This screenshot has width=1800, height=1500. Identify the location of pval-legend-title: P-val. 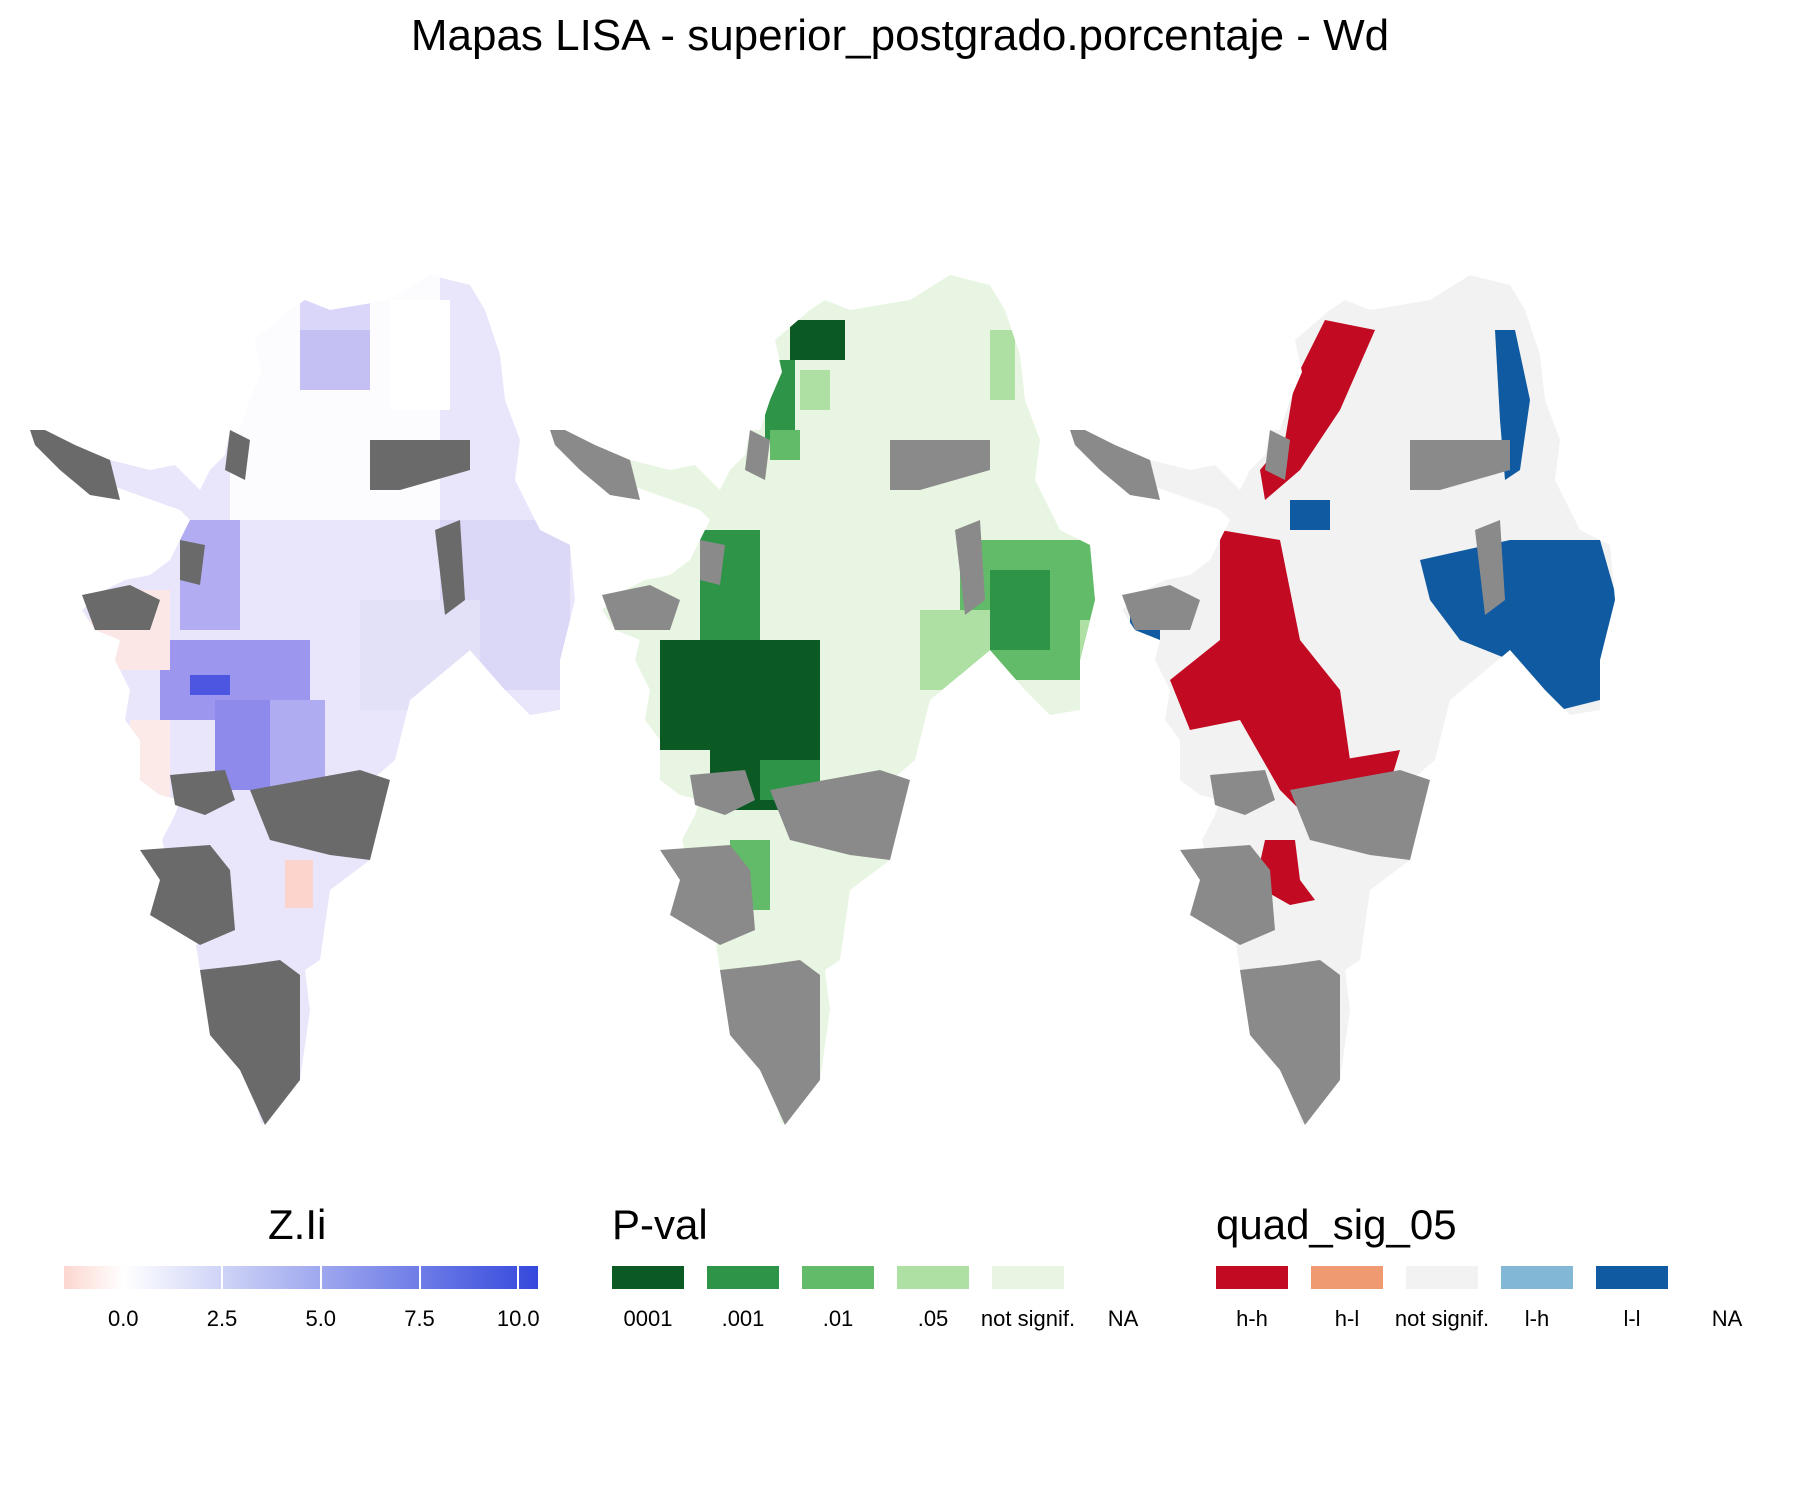
(660, 1224).